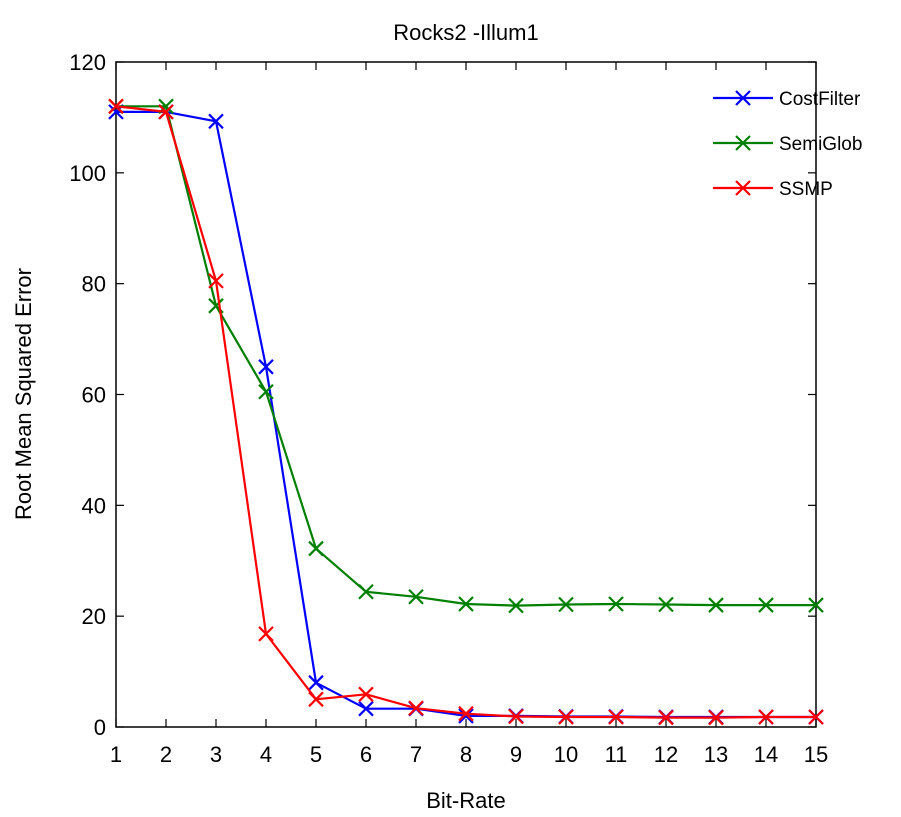 This screenshot has height=817, width=901. Describe the element at coordinates (216, 754) in the screenshot. I see `x-tick-label: 3` at that location.